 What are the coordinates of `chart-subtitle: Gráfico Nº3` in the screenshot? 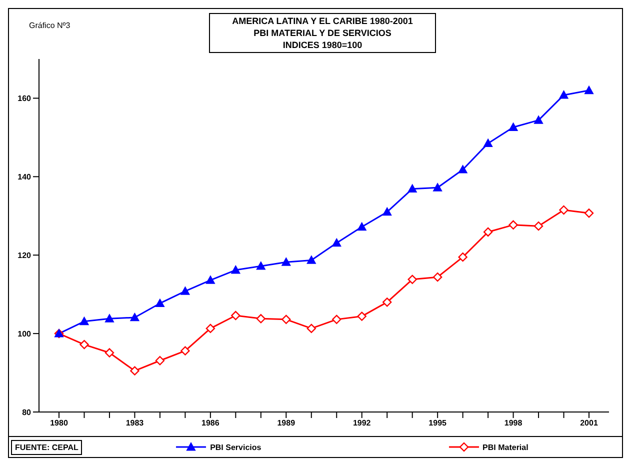 It's located at (49, 25).